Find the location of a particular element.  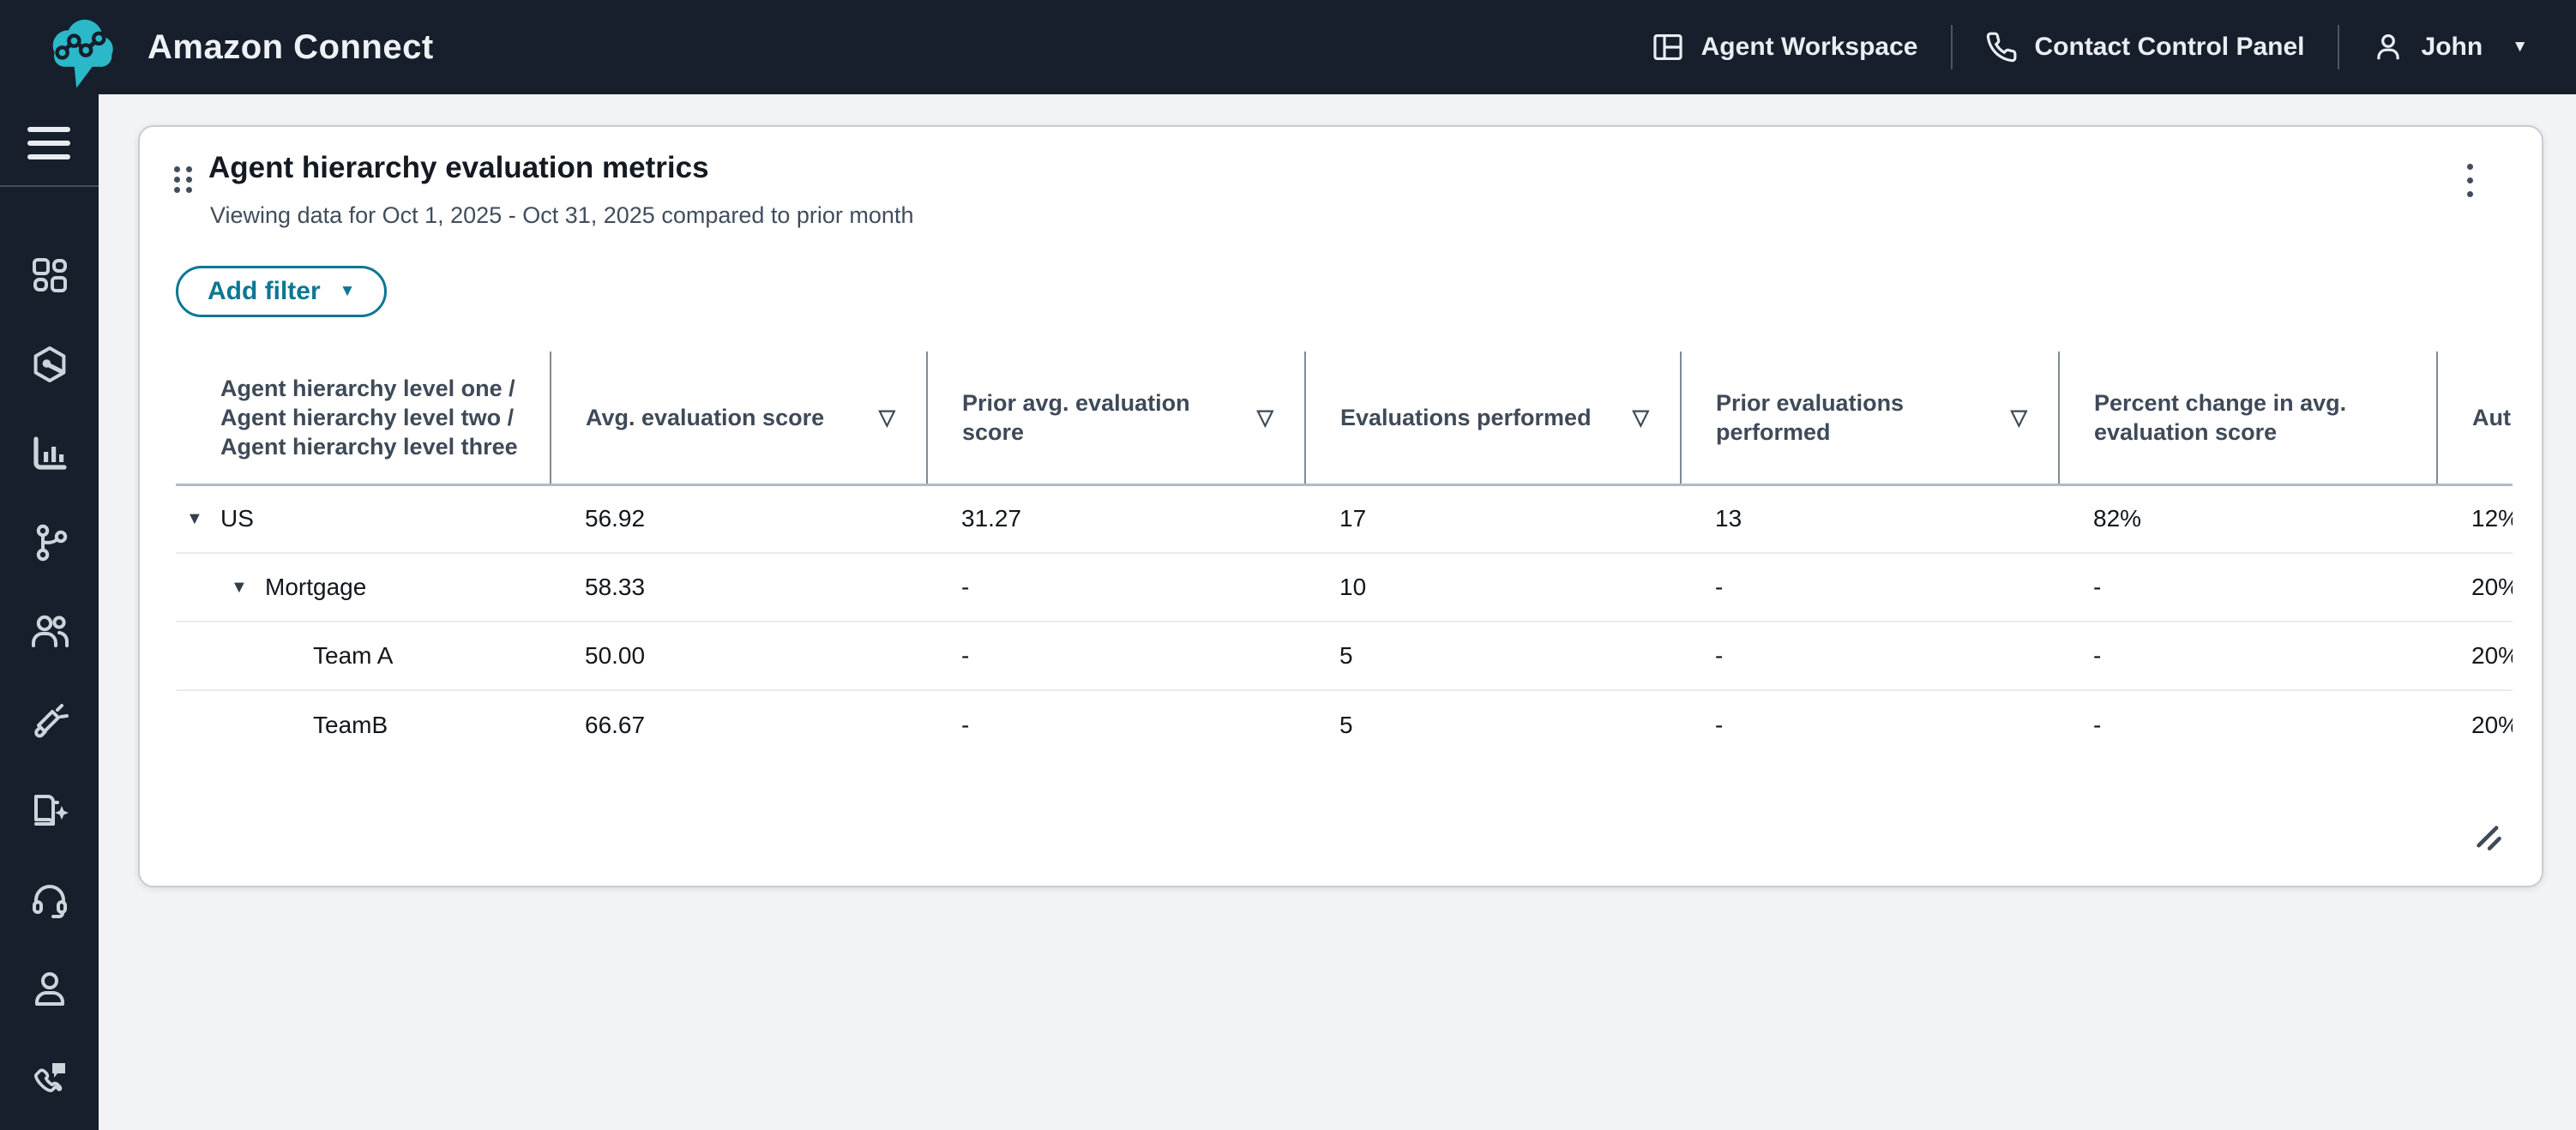

hierarchy-label: Mortgage is located at coordinates (316, 587).